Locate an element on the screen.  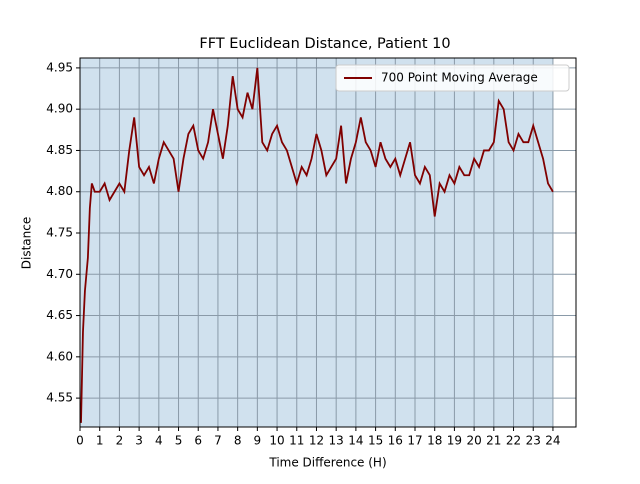
x-tick-label: 23 is located at coordinates (533, 441).